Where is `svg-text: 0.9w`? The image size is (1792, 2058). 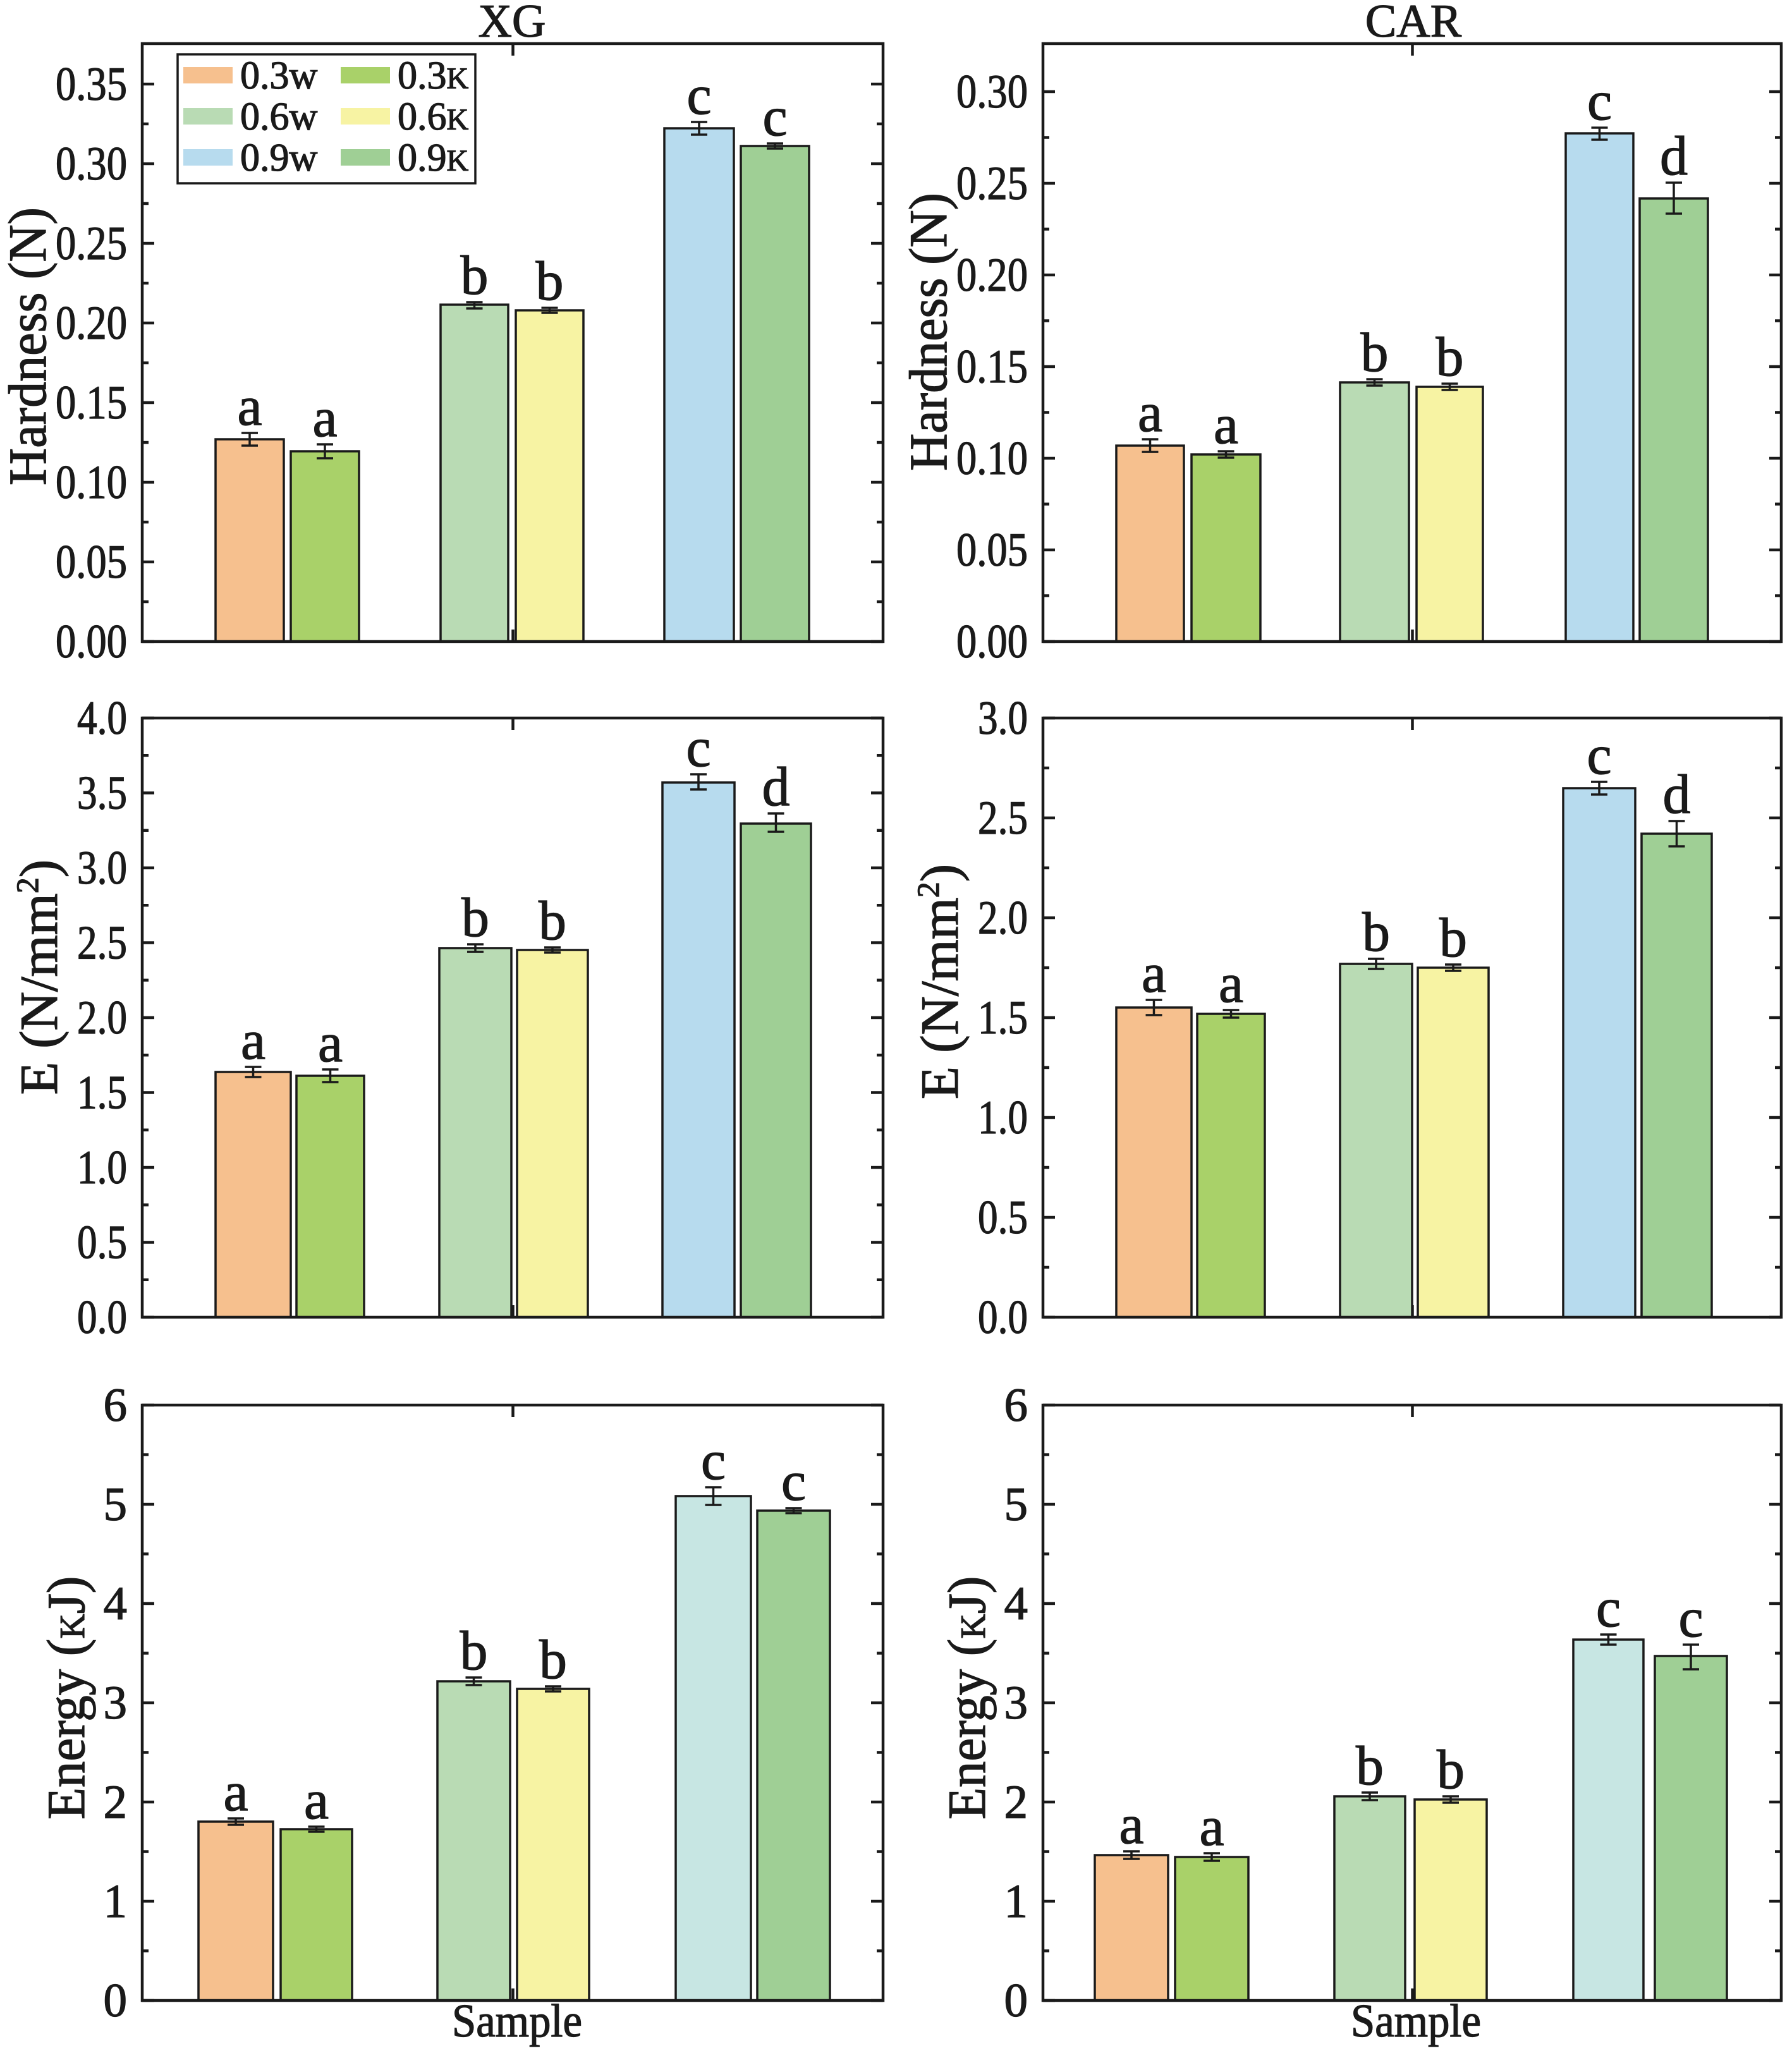
svg-text: 0.9w is located at coordinates (279, 158).